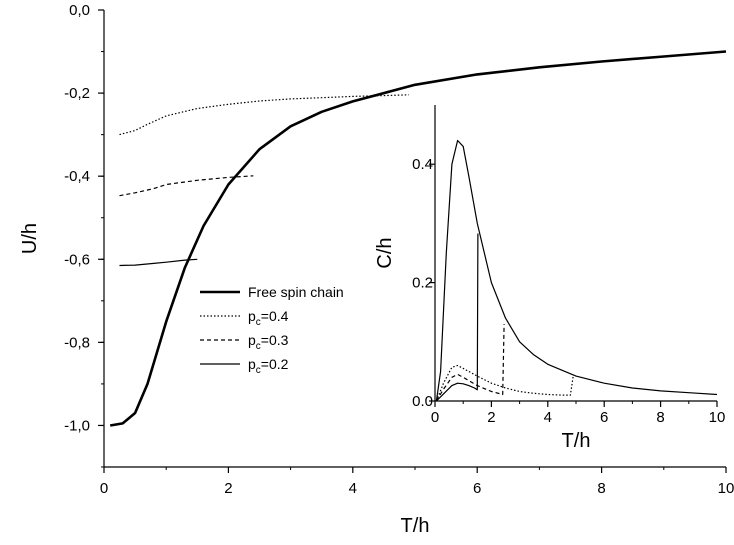  What do you see at coordinates (435, 417) in the screenshot?
I see `inset-x-tick-label: 0` at bounding box center [435, 417].